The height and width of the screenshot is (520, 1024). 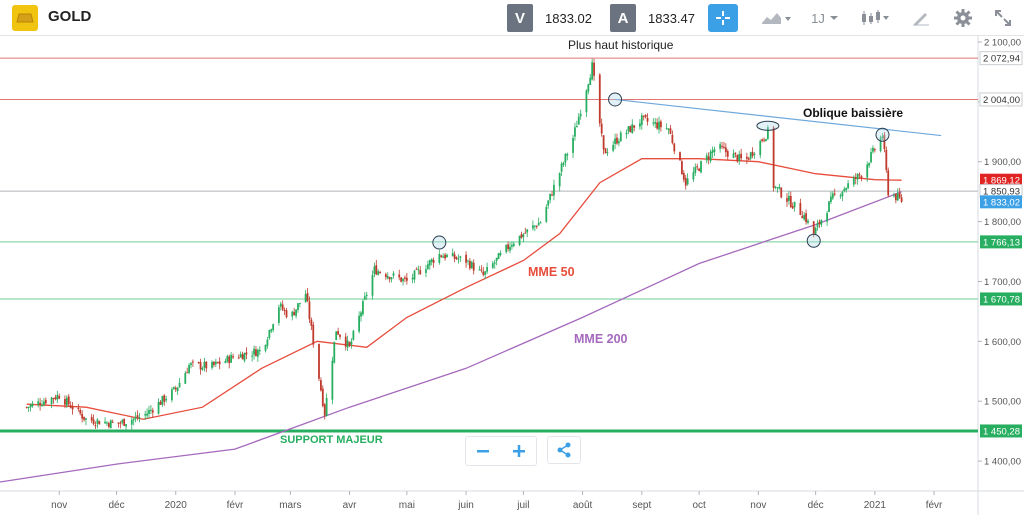 What do you see at coordinates (875, 18) in the screenshot?
I see `candles-button` at bounding box center [875, 18].